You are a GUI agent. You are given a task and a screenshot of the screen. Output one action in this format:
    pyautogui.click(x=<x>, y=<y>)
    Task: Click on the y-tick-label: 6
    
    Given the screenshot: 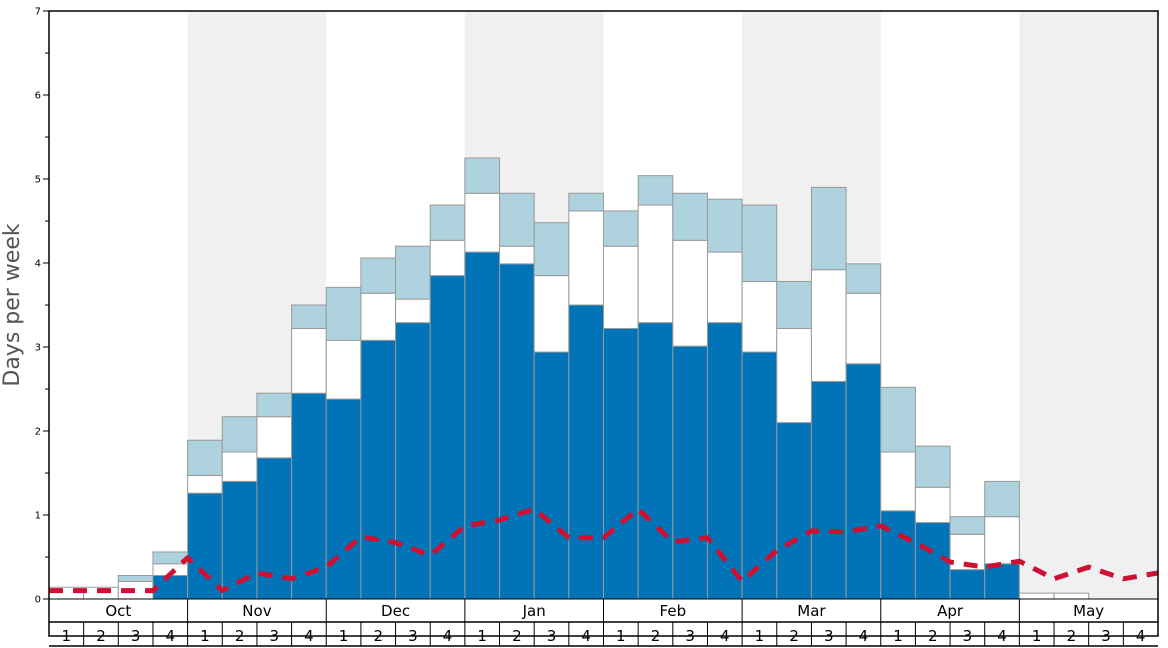 What is the action you would take?
    pyautogui.click(x=38, y=96)
    